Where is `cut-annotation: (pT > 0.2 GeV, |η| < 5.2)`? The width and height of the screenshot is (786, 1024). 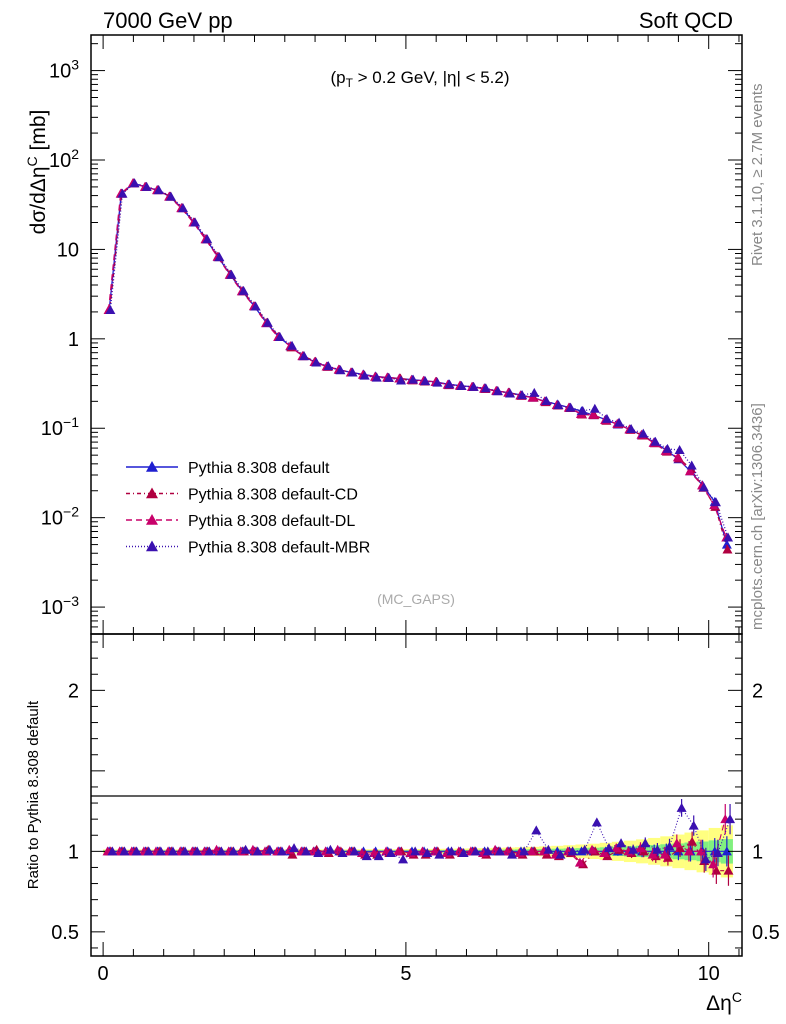
cut-annotation: (pT > 0.2 GeV, |η| < 5.2) is located at coordinates (419, 79).